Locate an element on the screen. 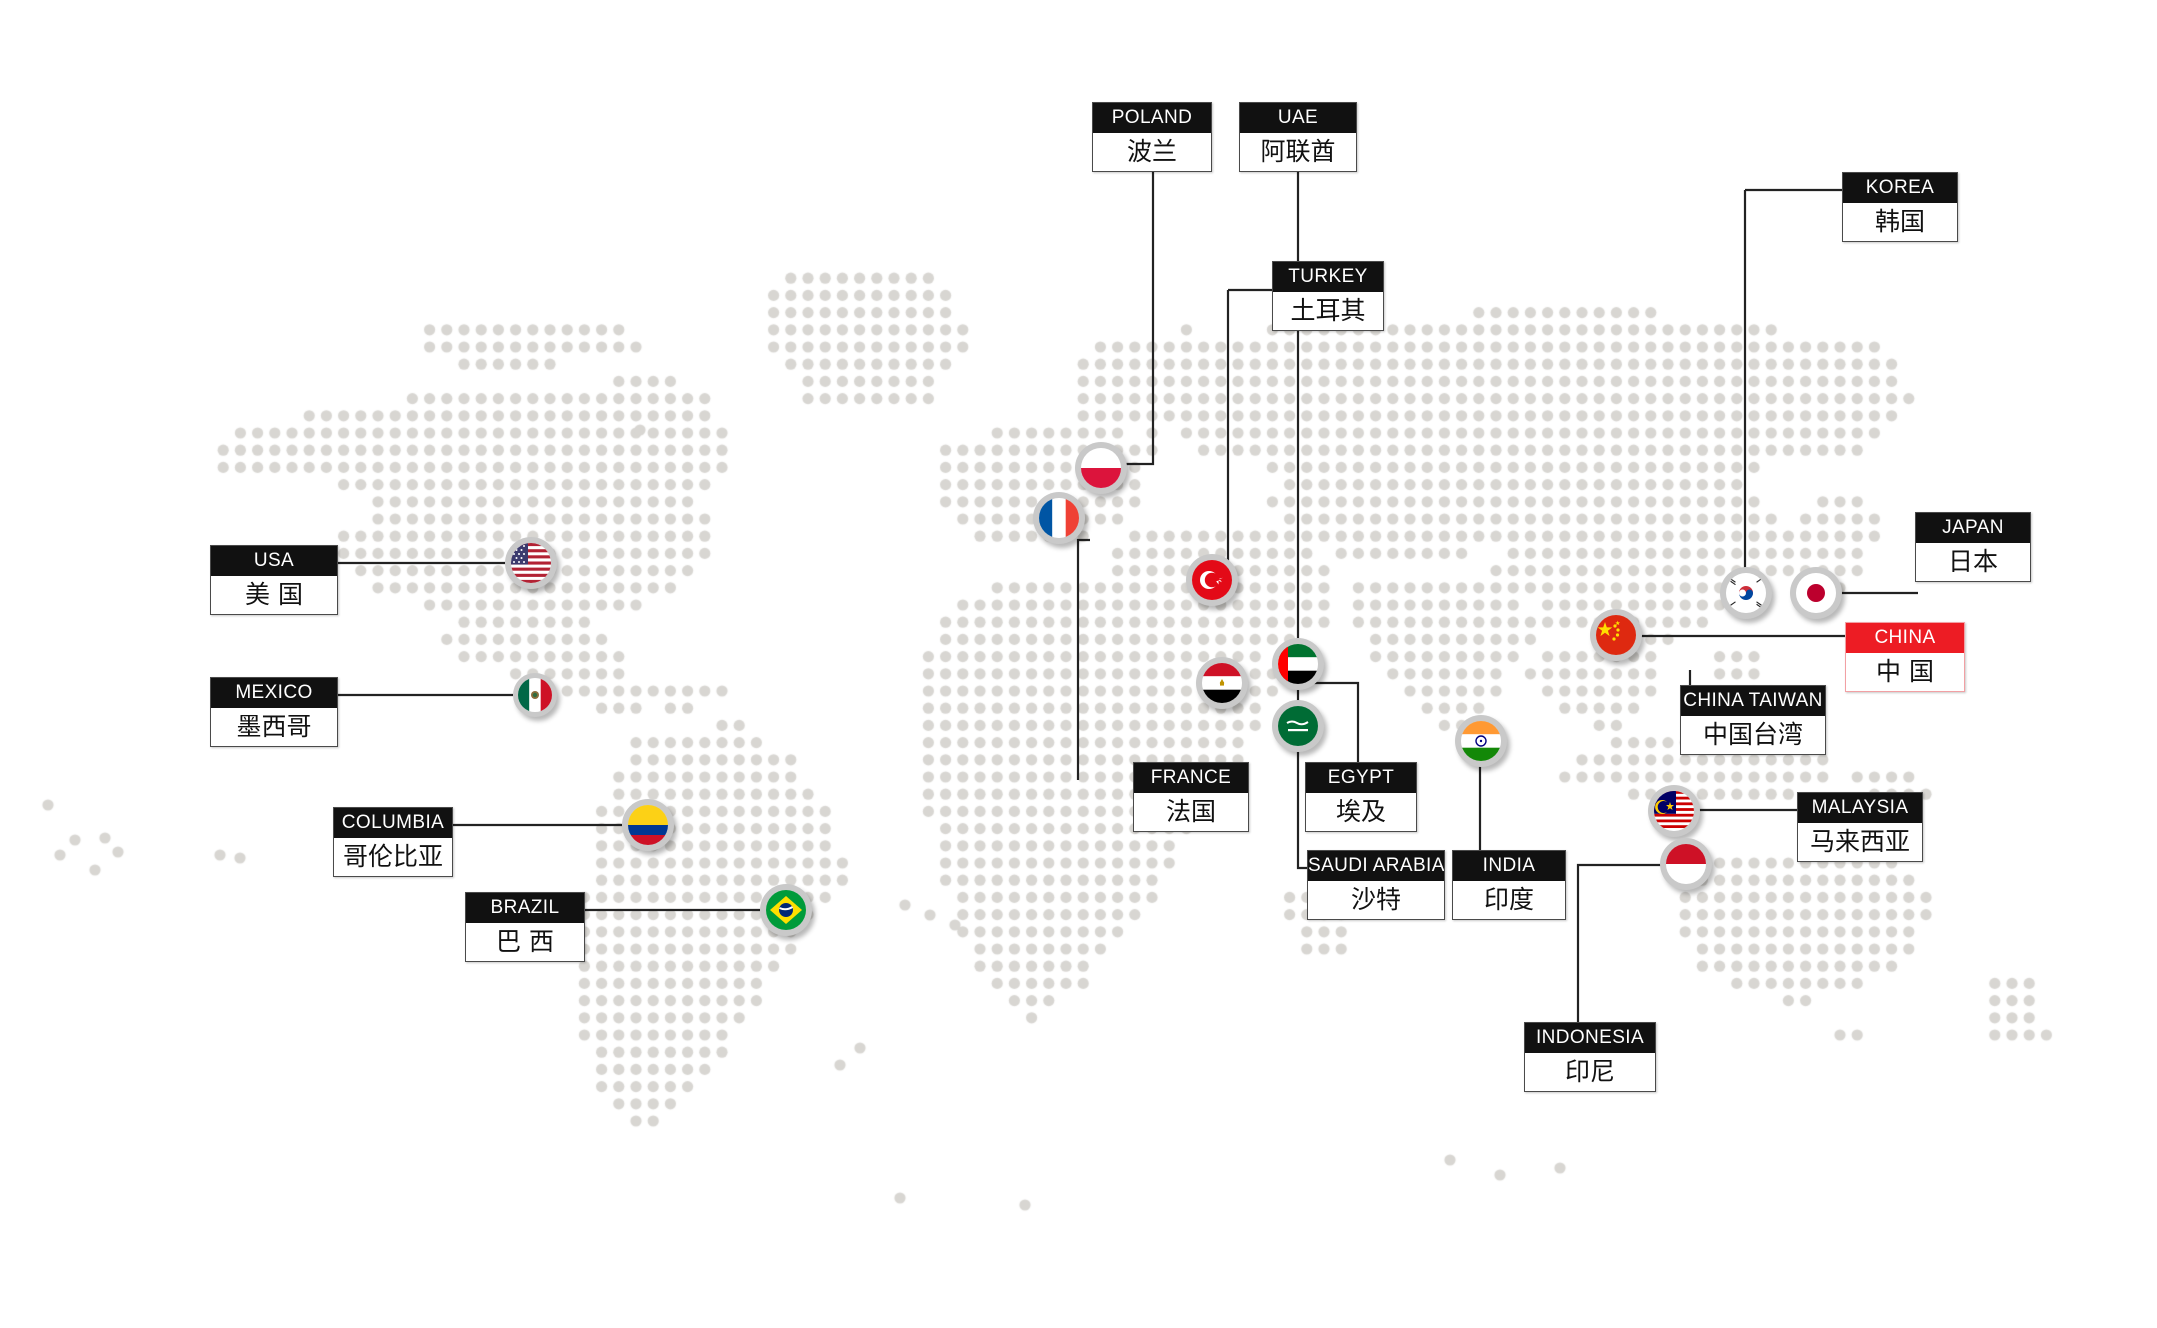 This screenshot has width=2157, height=1328. label-turkey: TURKEY 土耳其 is located at coordinates (1328, 296).